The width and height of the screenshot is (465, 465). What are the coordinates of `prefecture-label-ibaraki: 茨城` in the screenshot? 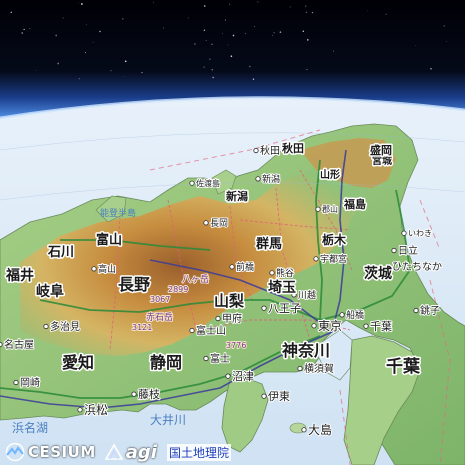 It's located at (378, 273).